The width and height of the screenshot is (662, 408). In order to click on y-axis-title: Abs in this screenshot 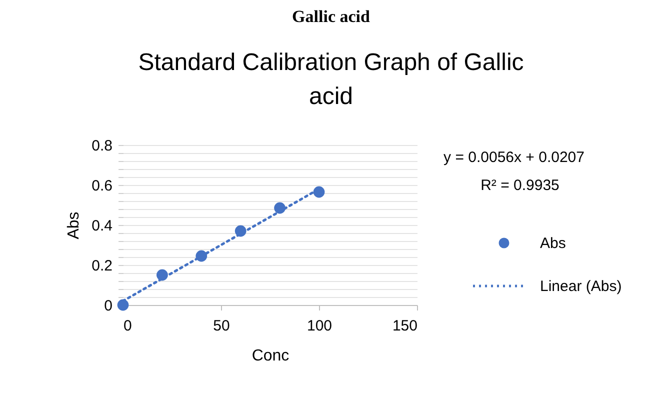, I will do `click(74, 226)`.